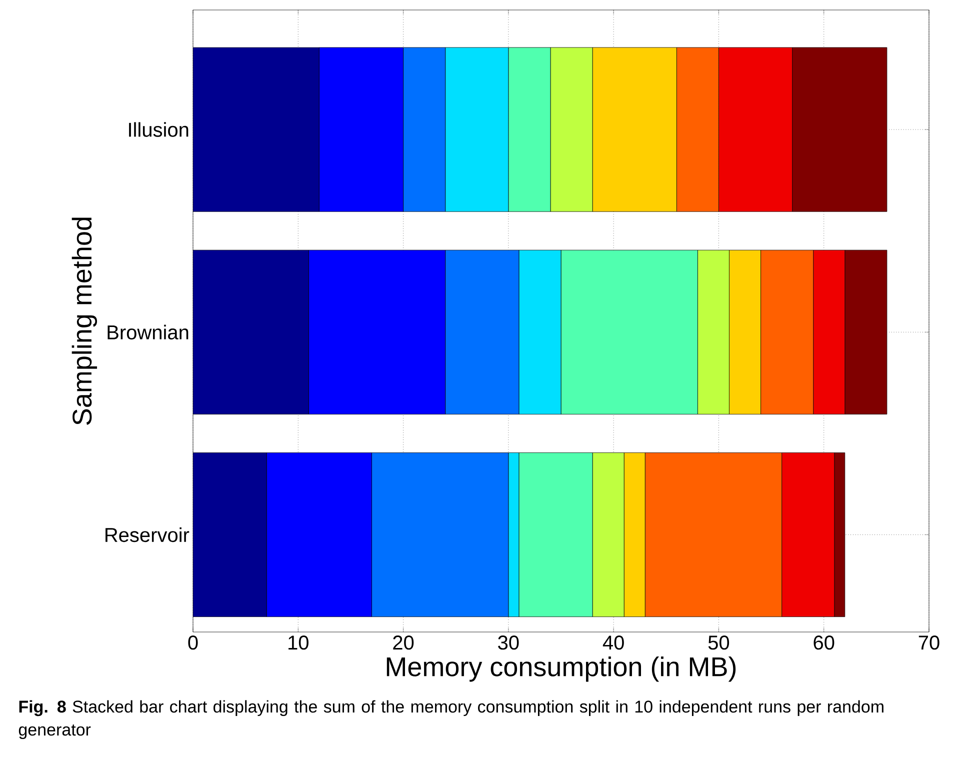 This screenshot has width=956, height=783. What do you see at coordinates (193, 643) in the screenshot?
I see `x-tick-label: 0` at bounding box center [193, 643].